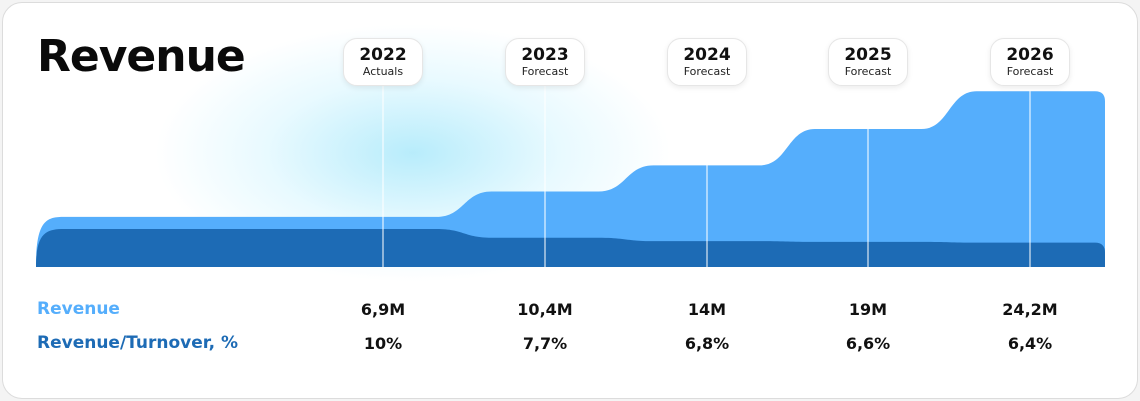  Describe the element at coordinates (383, 71) in the screenshot. I see `year-sublabel: Actuals` at that location.